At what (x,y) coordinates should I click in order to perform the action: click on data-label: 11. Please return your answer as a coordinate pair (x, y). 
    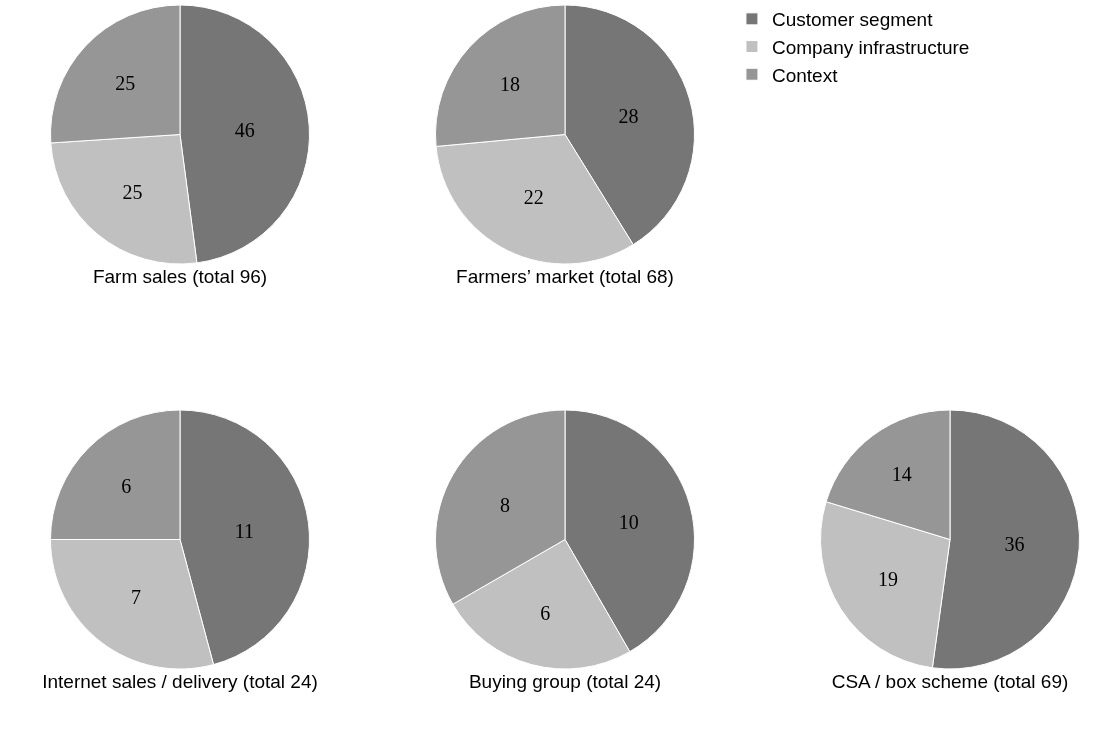
    Looking at the image, I should click on (244, 531).